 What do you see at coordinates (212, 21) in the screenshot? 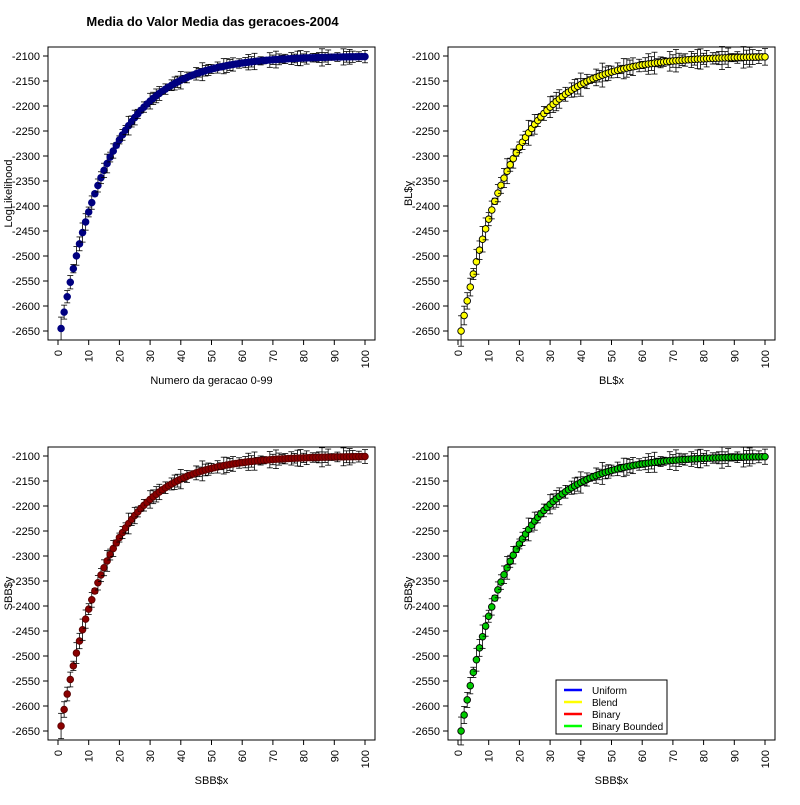
I see `chart-title: Media do Valor Media das geracoes-2004` at bounding box center [212, 21].